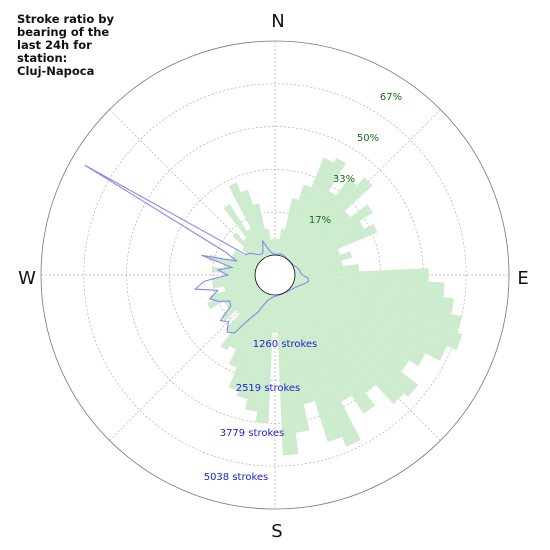  What do you see at coordinates (268, 388) in the screenshot?
I see `count-tick-label: 2519 strokes` at bounding box center [268, 388].